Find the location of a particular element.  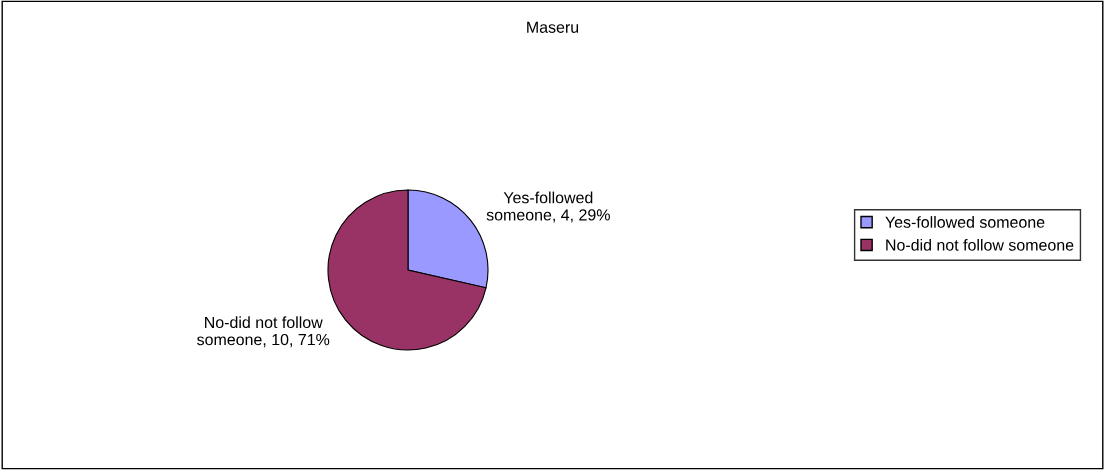

data-label: No-did not follow someone, 10, 71% is located at coordinates (263, 332).